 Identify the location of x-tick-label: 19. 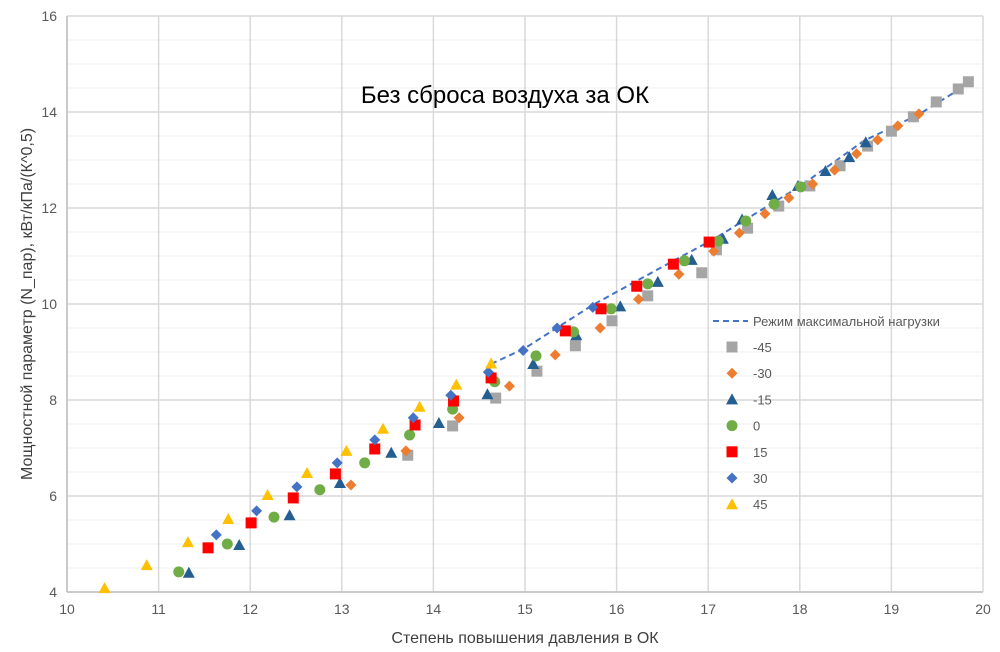
(892, 609).